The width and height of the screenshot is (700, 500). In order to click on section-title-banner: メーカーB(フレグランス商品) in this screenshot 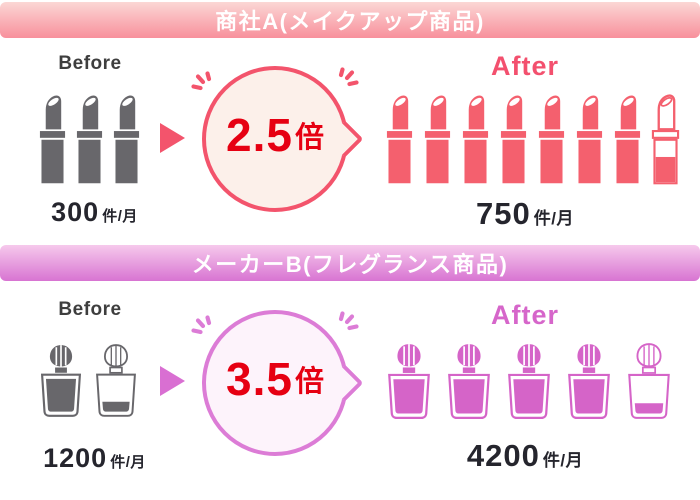, I will do `click(350, 263)`.